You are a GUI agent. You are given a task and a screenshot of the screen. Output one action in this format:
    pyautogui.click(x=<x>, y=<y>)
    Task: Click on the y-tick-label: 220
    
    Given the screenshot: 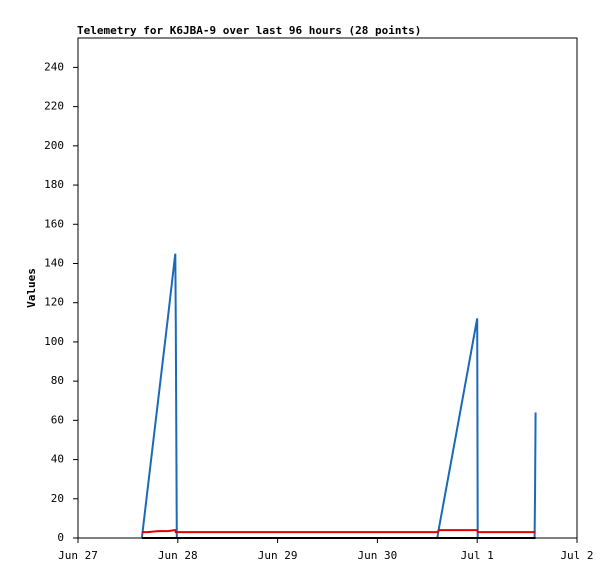 What is the action you would take?
    pyautogui.click(x=54, y=106)
    